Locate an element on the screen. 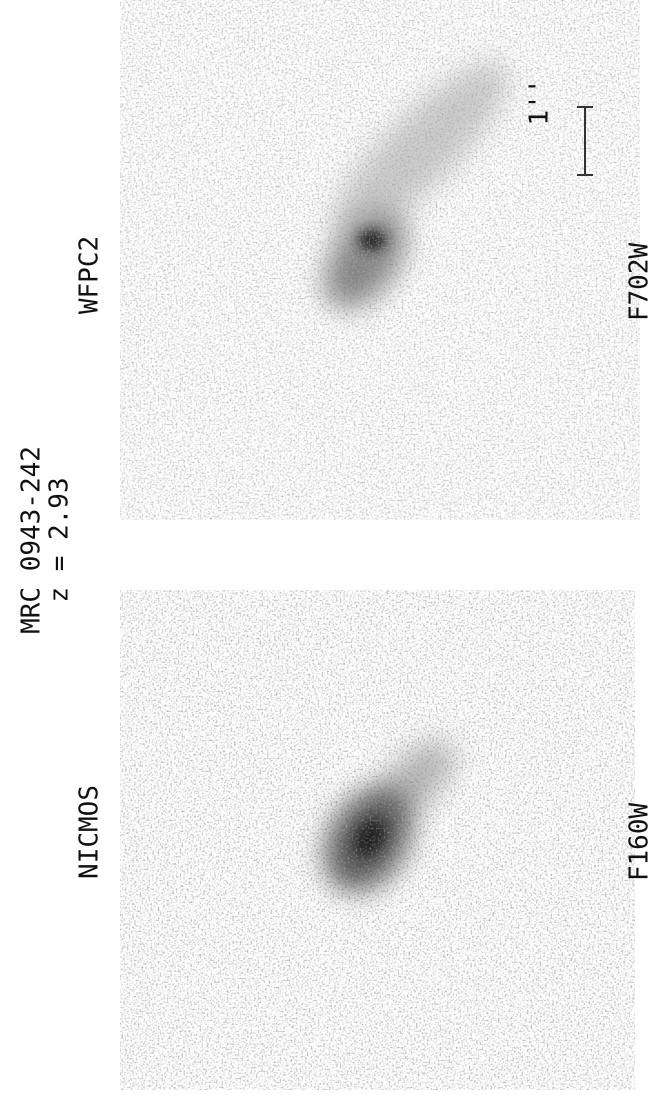 Image resolution: width=654 pixels, height=1095 pixels. filter-label: F160W is located at coordinates (639, 842).